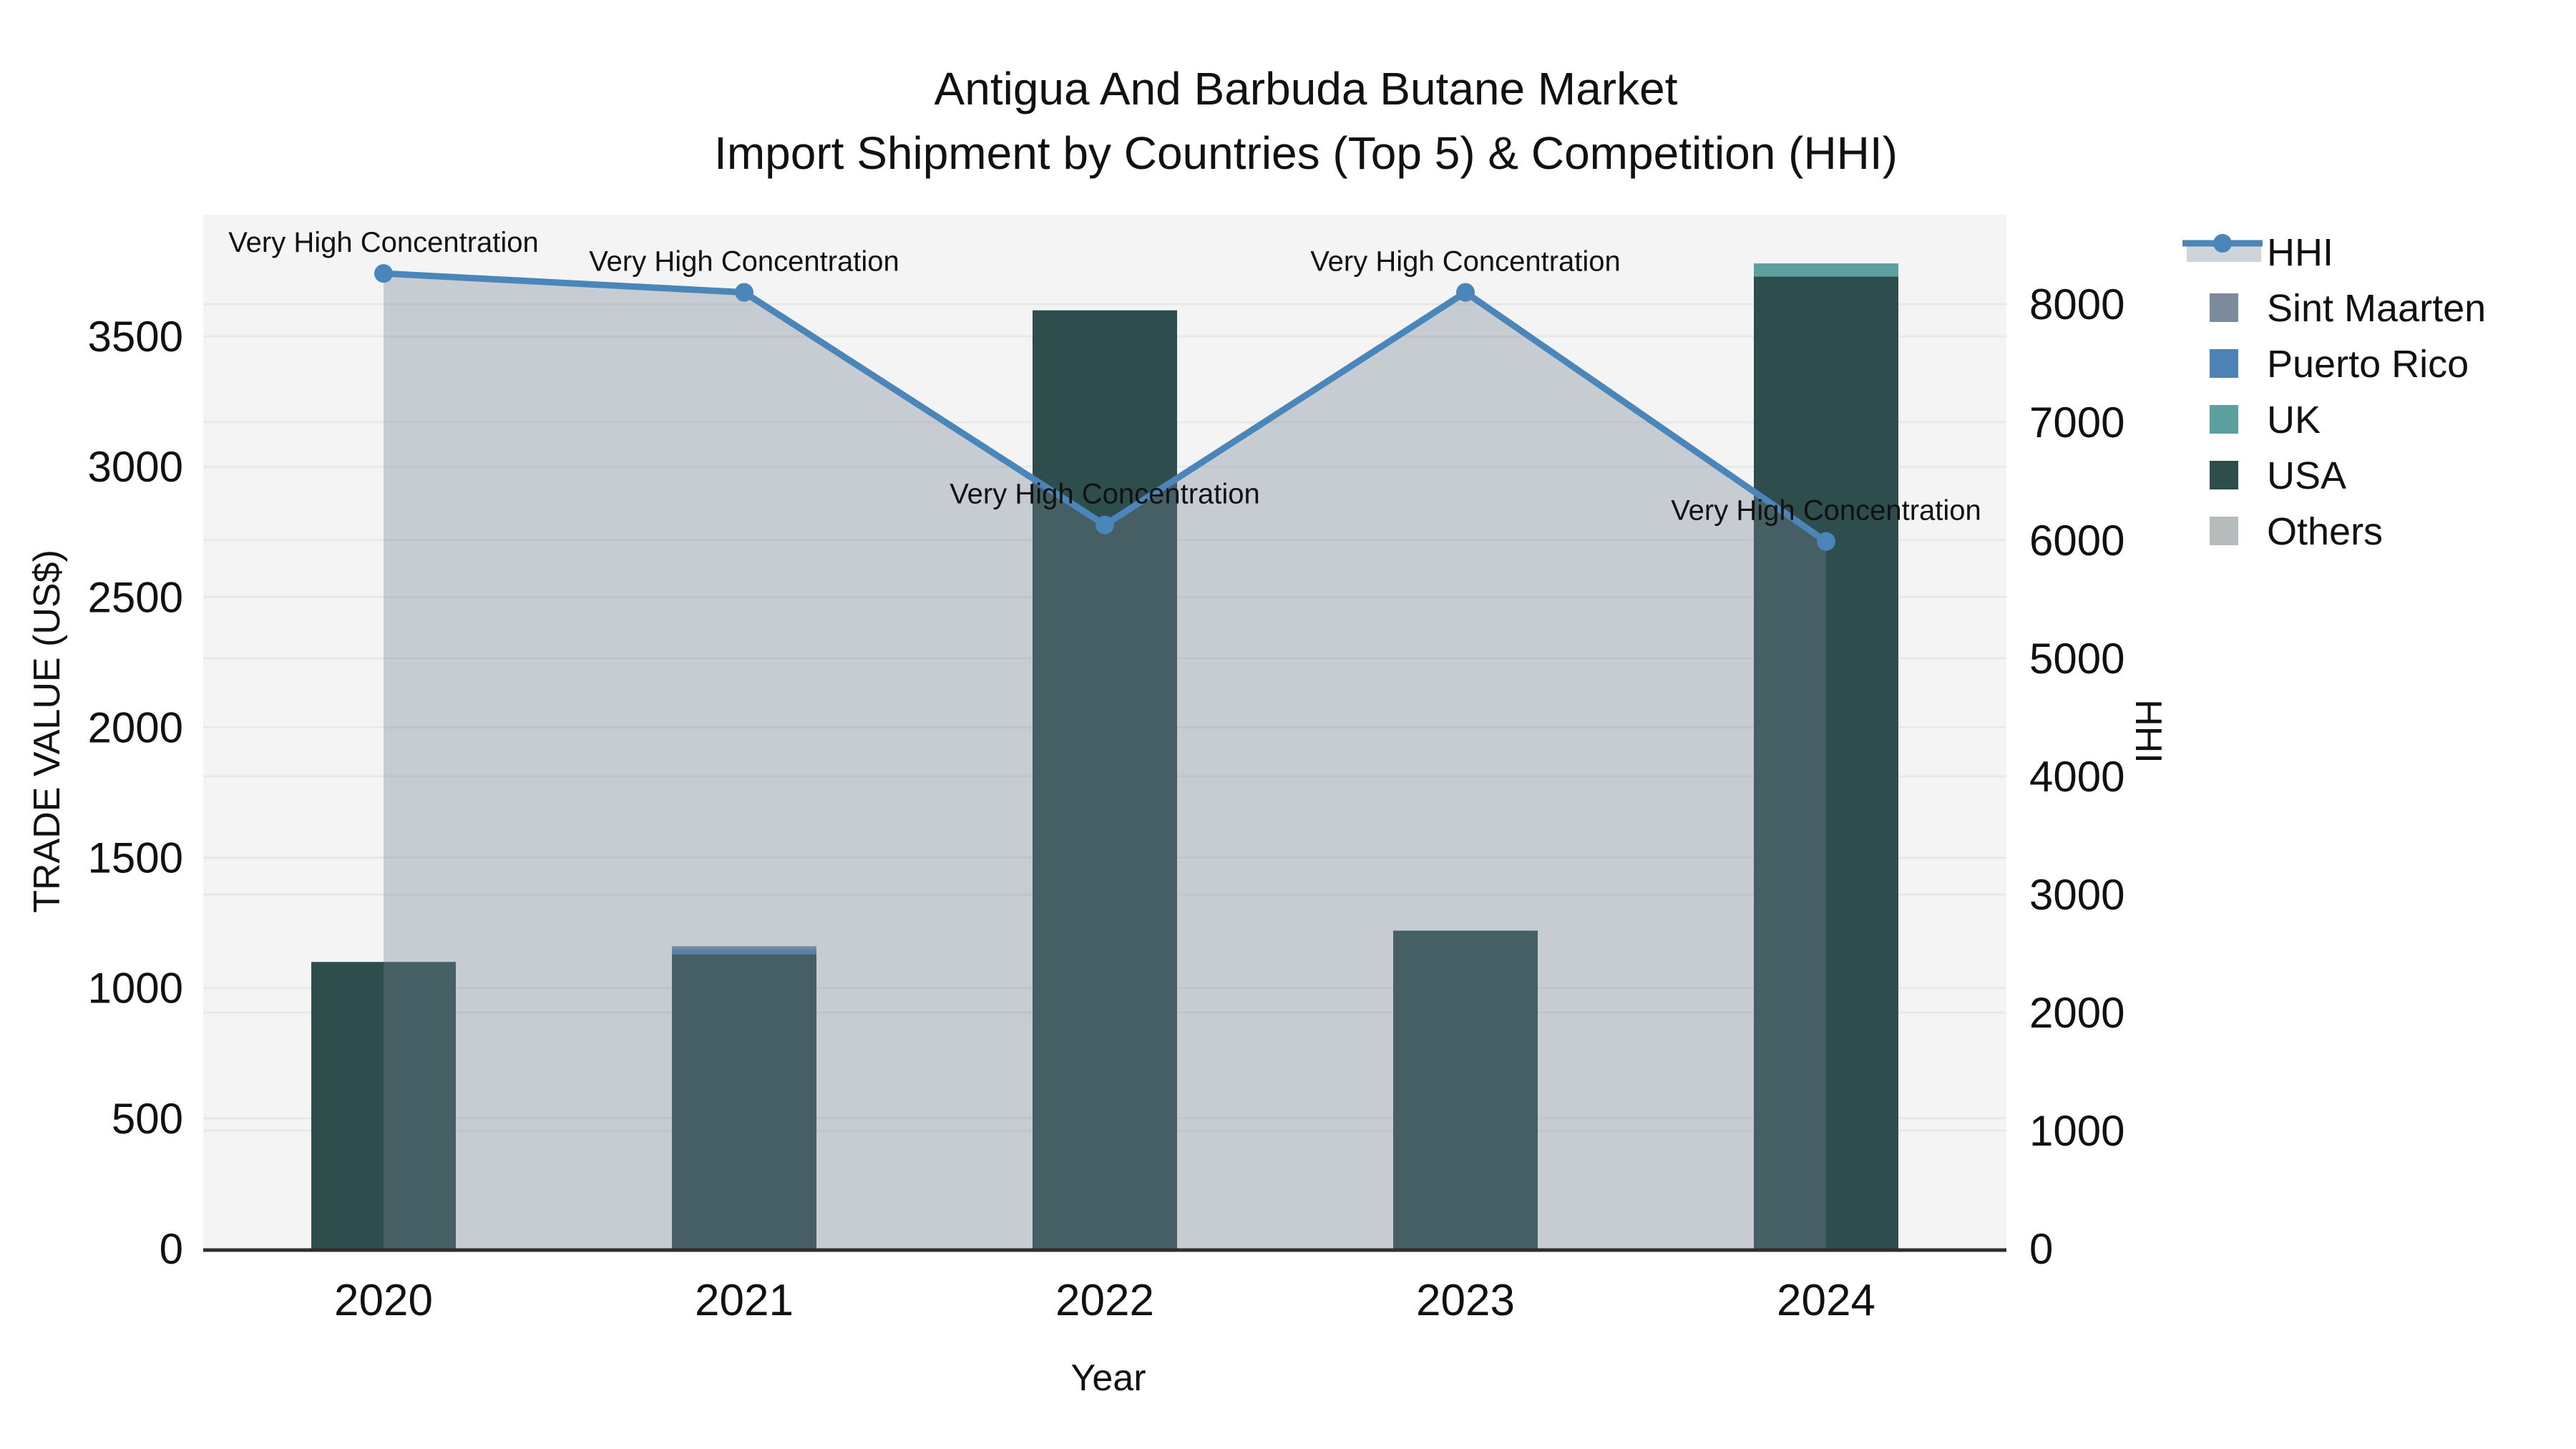 The image size is (2576, 1449). What do you see at coordinates (383, 1105) in the screenshot?
I see `bar-segment-usa-2020` at bounding box center [383, 1105].